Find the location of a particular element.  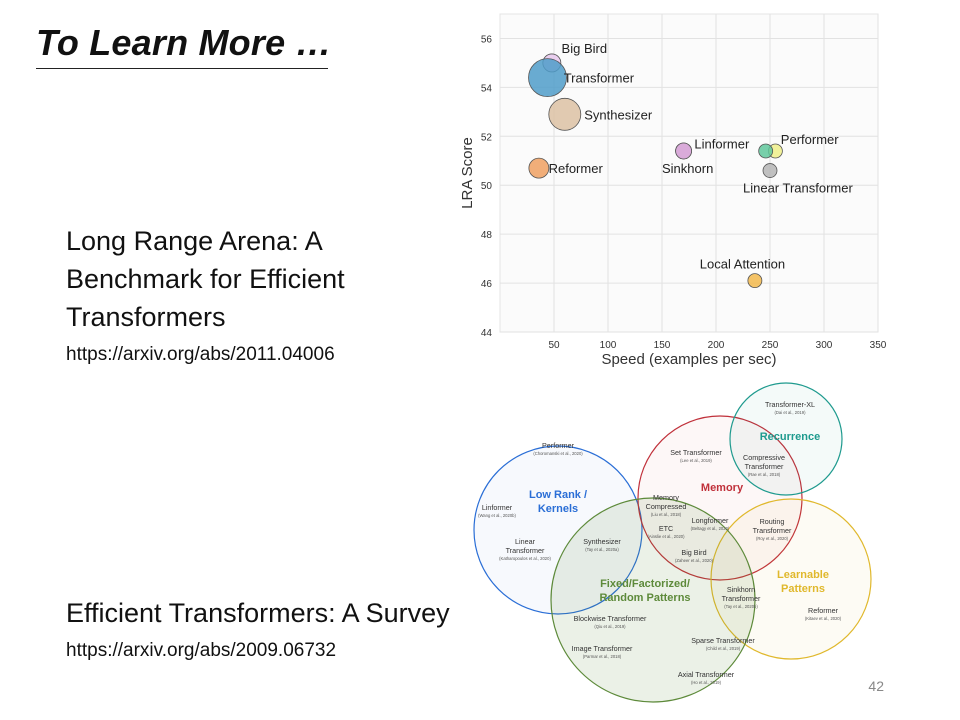

y-tick-label: 48 is located at coordinates (487, 235).